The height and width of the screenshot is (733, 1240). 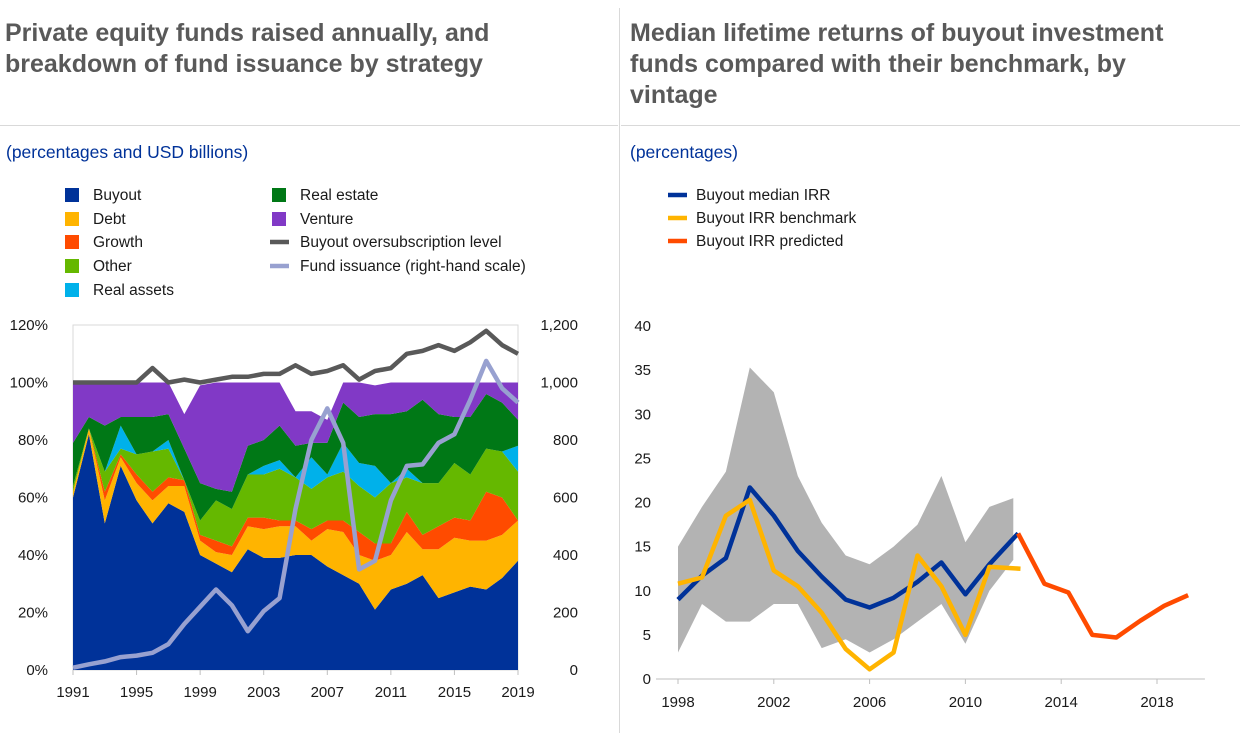 What do you see at coordinates (776, 218) in the screenshot?
I see `legend-label-buyout-irr-benchmark: Buyout IRR benchmark` at bounding box center [776, 218].